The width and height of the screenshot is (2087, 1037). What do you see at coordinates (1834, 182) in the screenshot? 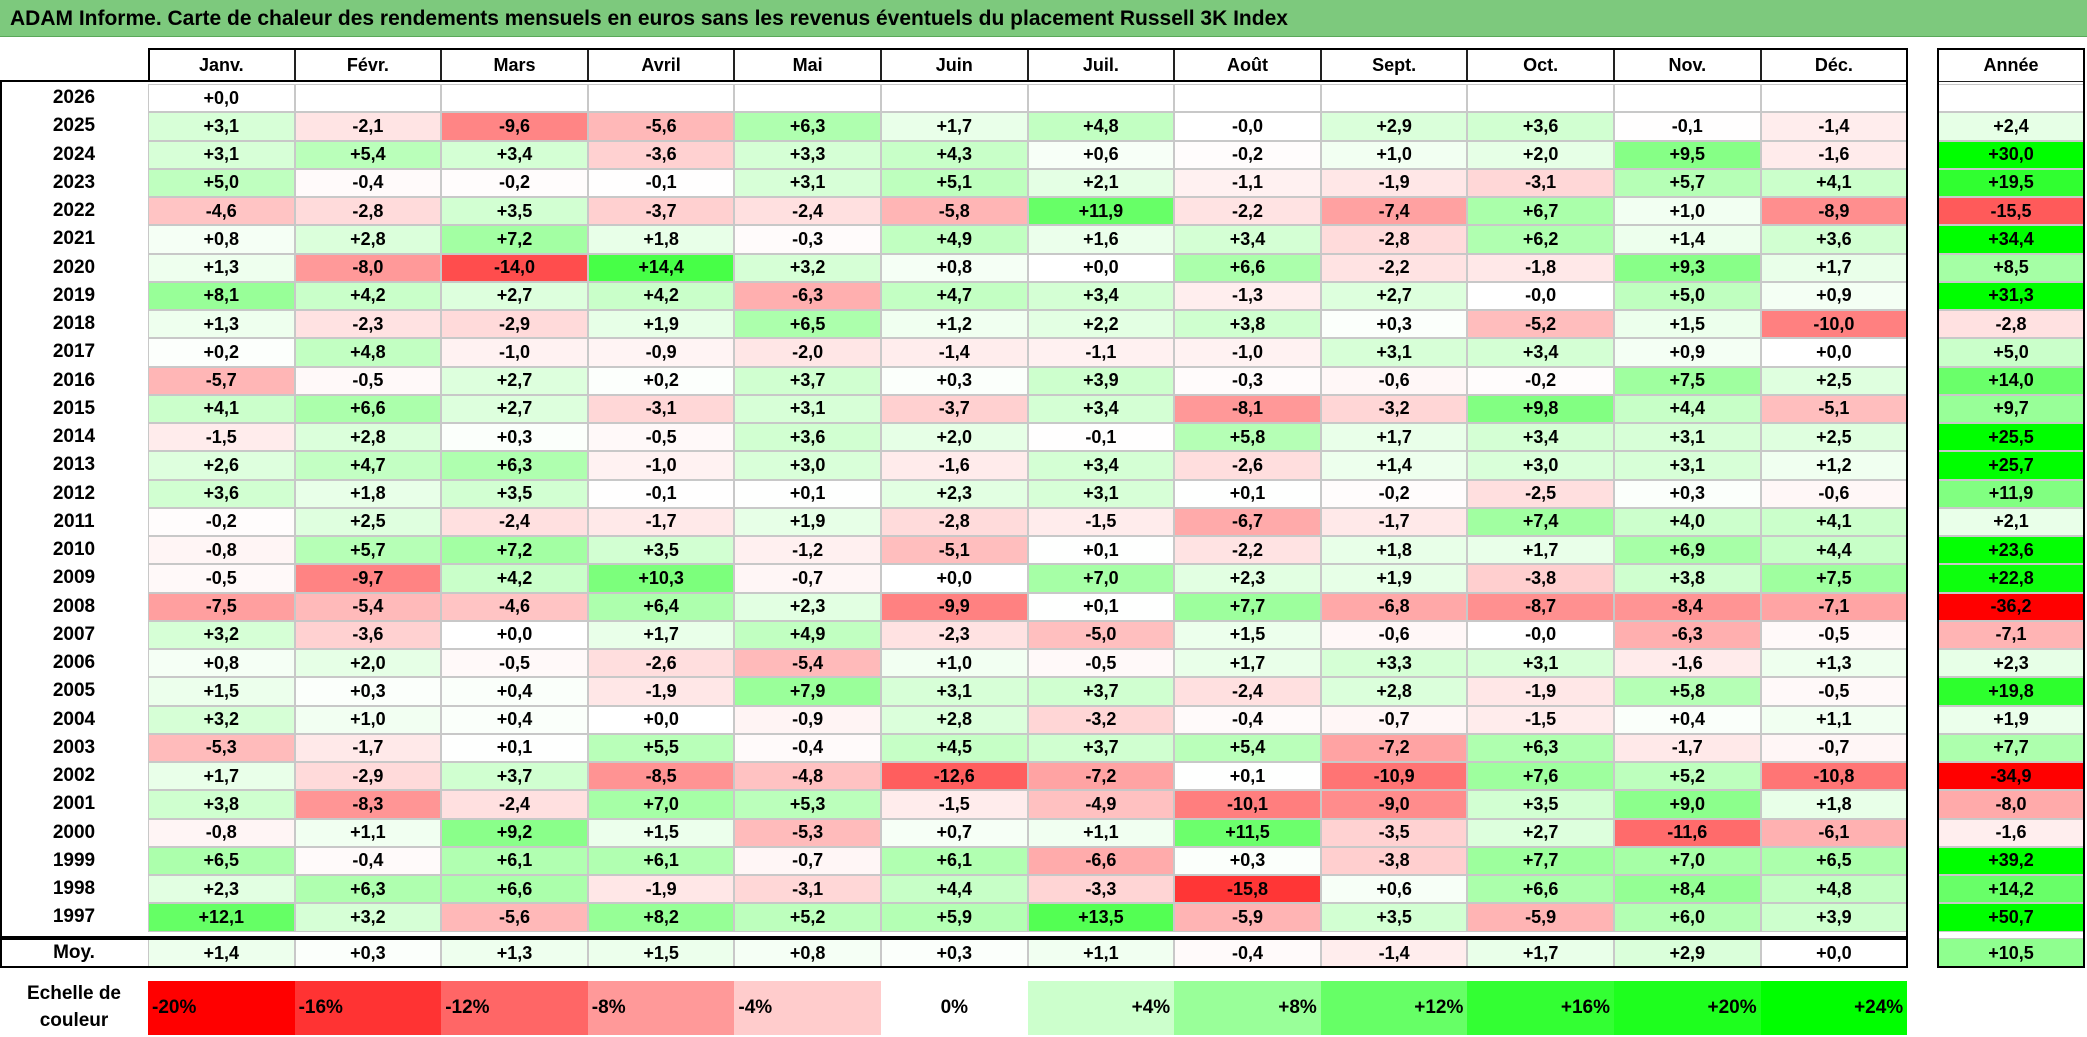
I see `heatmap-cell: +4,1` at bounding box center [1834, 182].